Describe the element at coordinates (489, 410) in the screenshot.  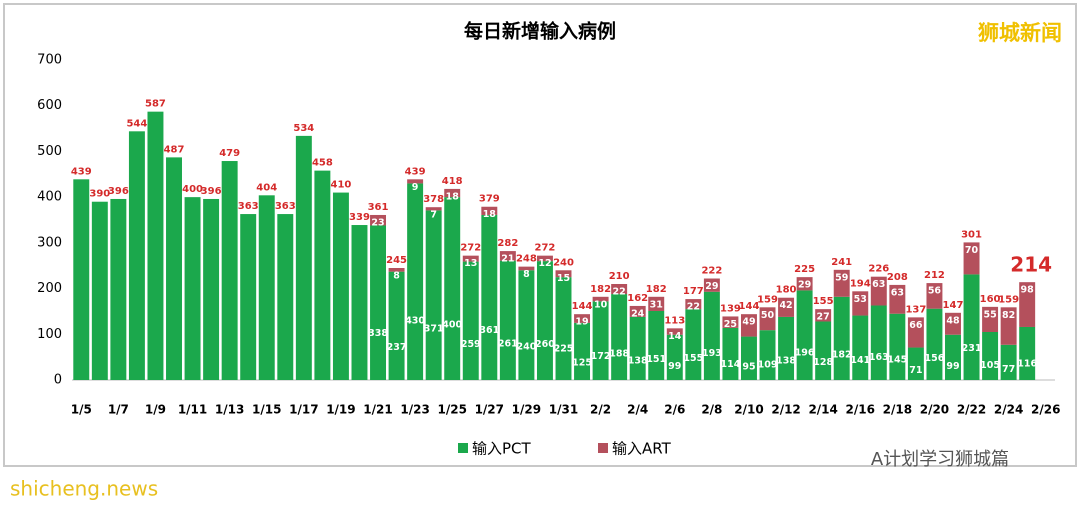
I see `x-tick-label: 1/27` at that location.